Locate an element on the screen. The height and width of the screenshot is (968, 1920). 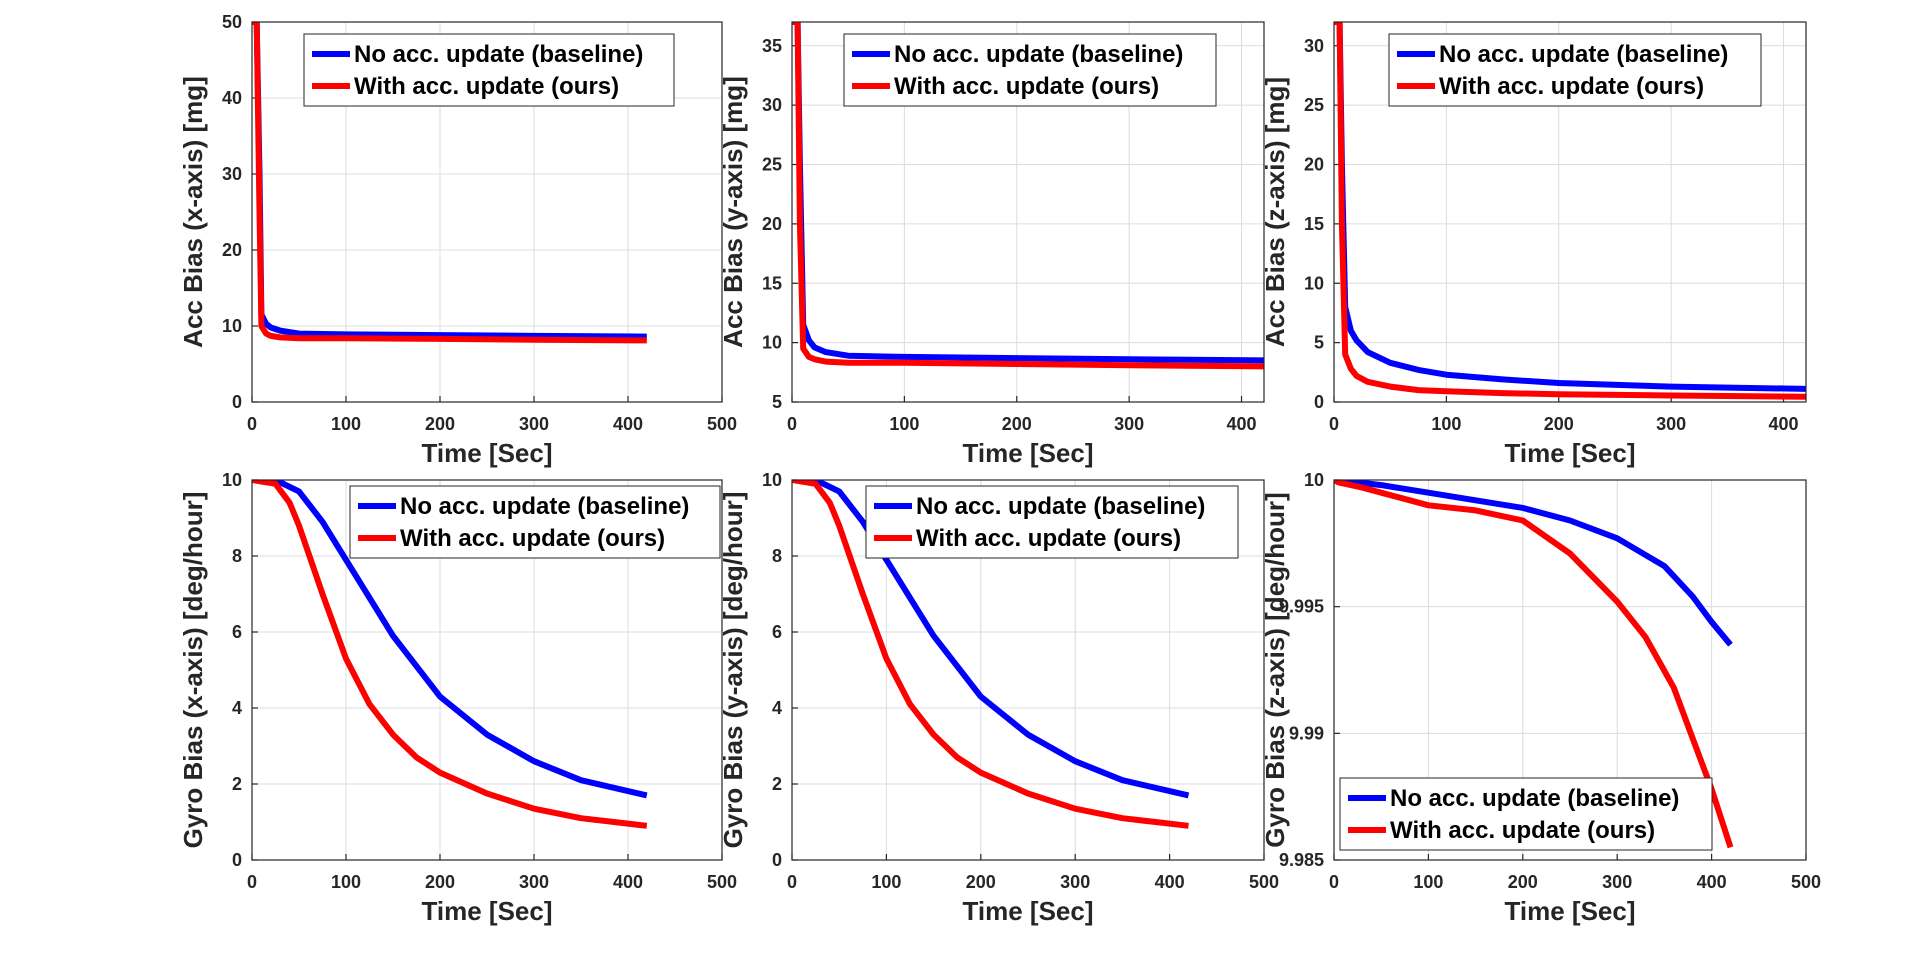
y-tick-label: 9.995 is located at coordinates (1301, 607).